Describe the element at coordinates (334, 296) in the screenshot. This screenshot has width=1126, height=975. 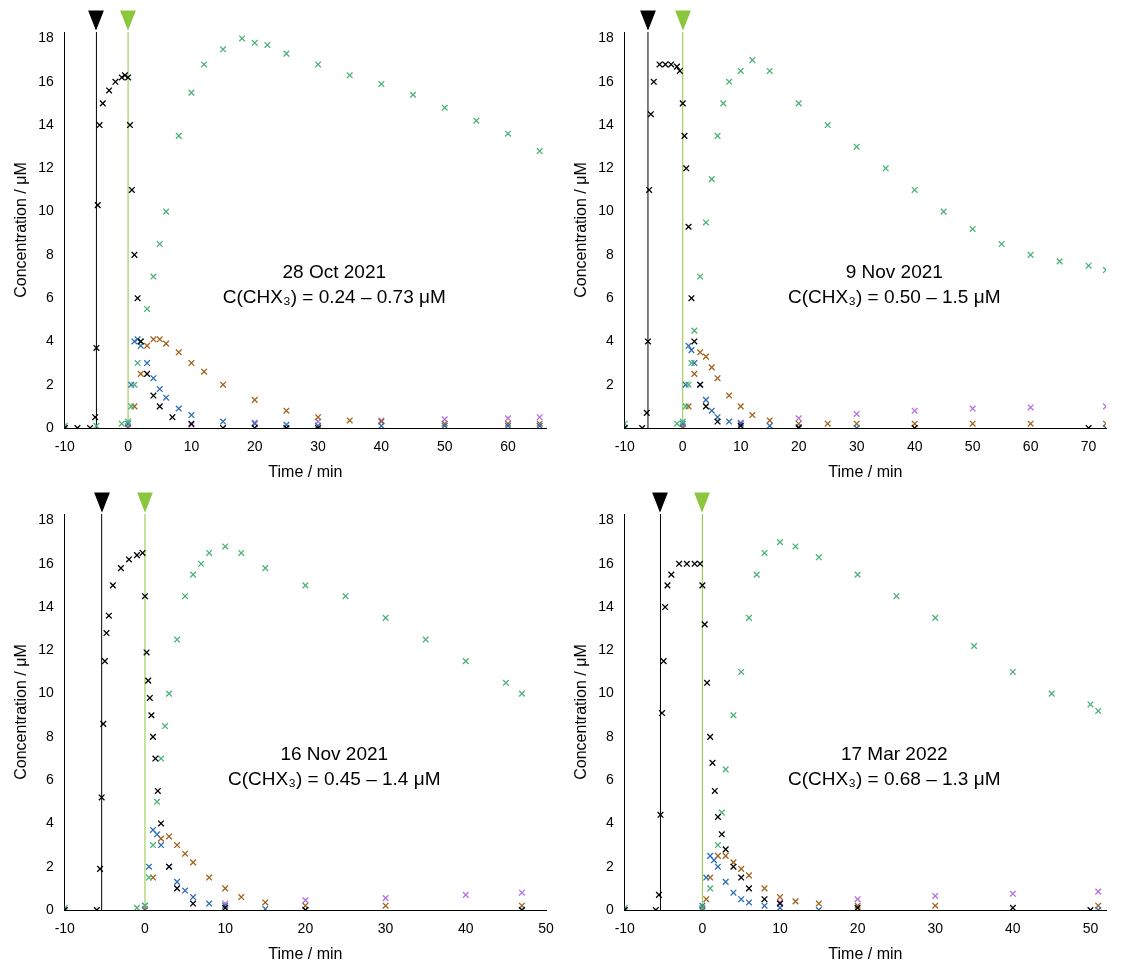
I see `annotation: C(CHX₃) = 0.24 – 0.73 μM` at that location.